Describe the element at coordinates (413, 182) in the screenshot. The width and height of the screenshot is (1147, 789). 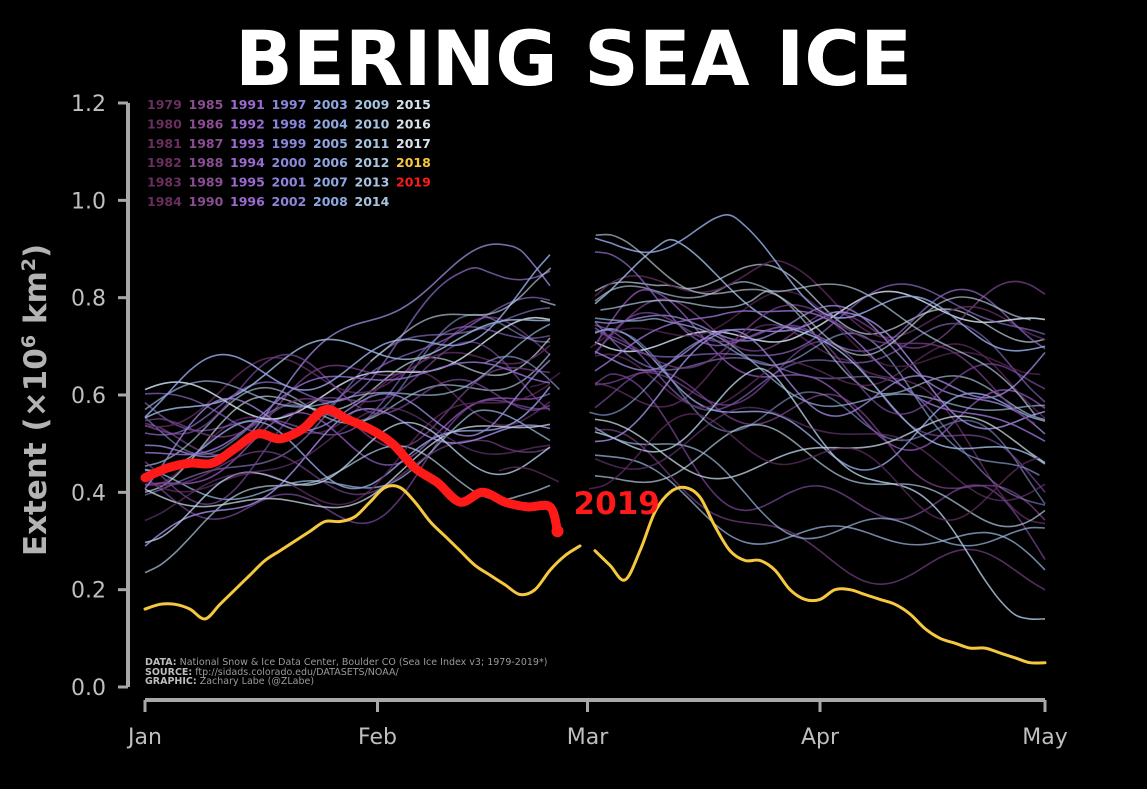
I see `legend-item-2019: 2019` at that location.